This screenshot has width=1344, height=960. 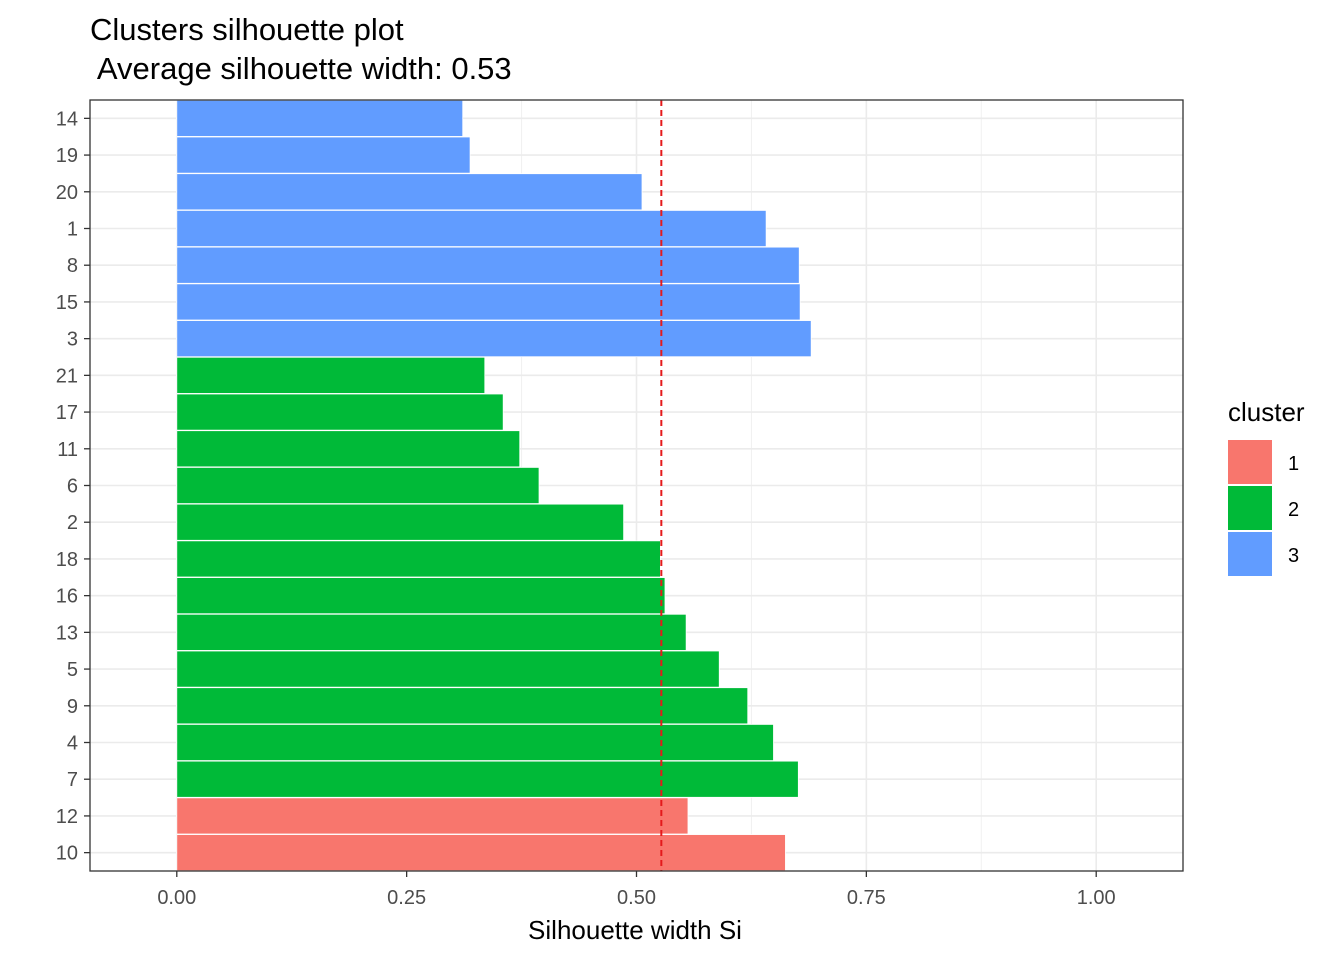 What do you see at coordinates (72, 340) in the screenshot?
I see `y-tick-label: 3` at bounding box center [72, 340].